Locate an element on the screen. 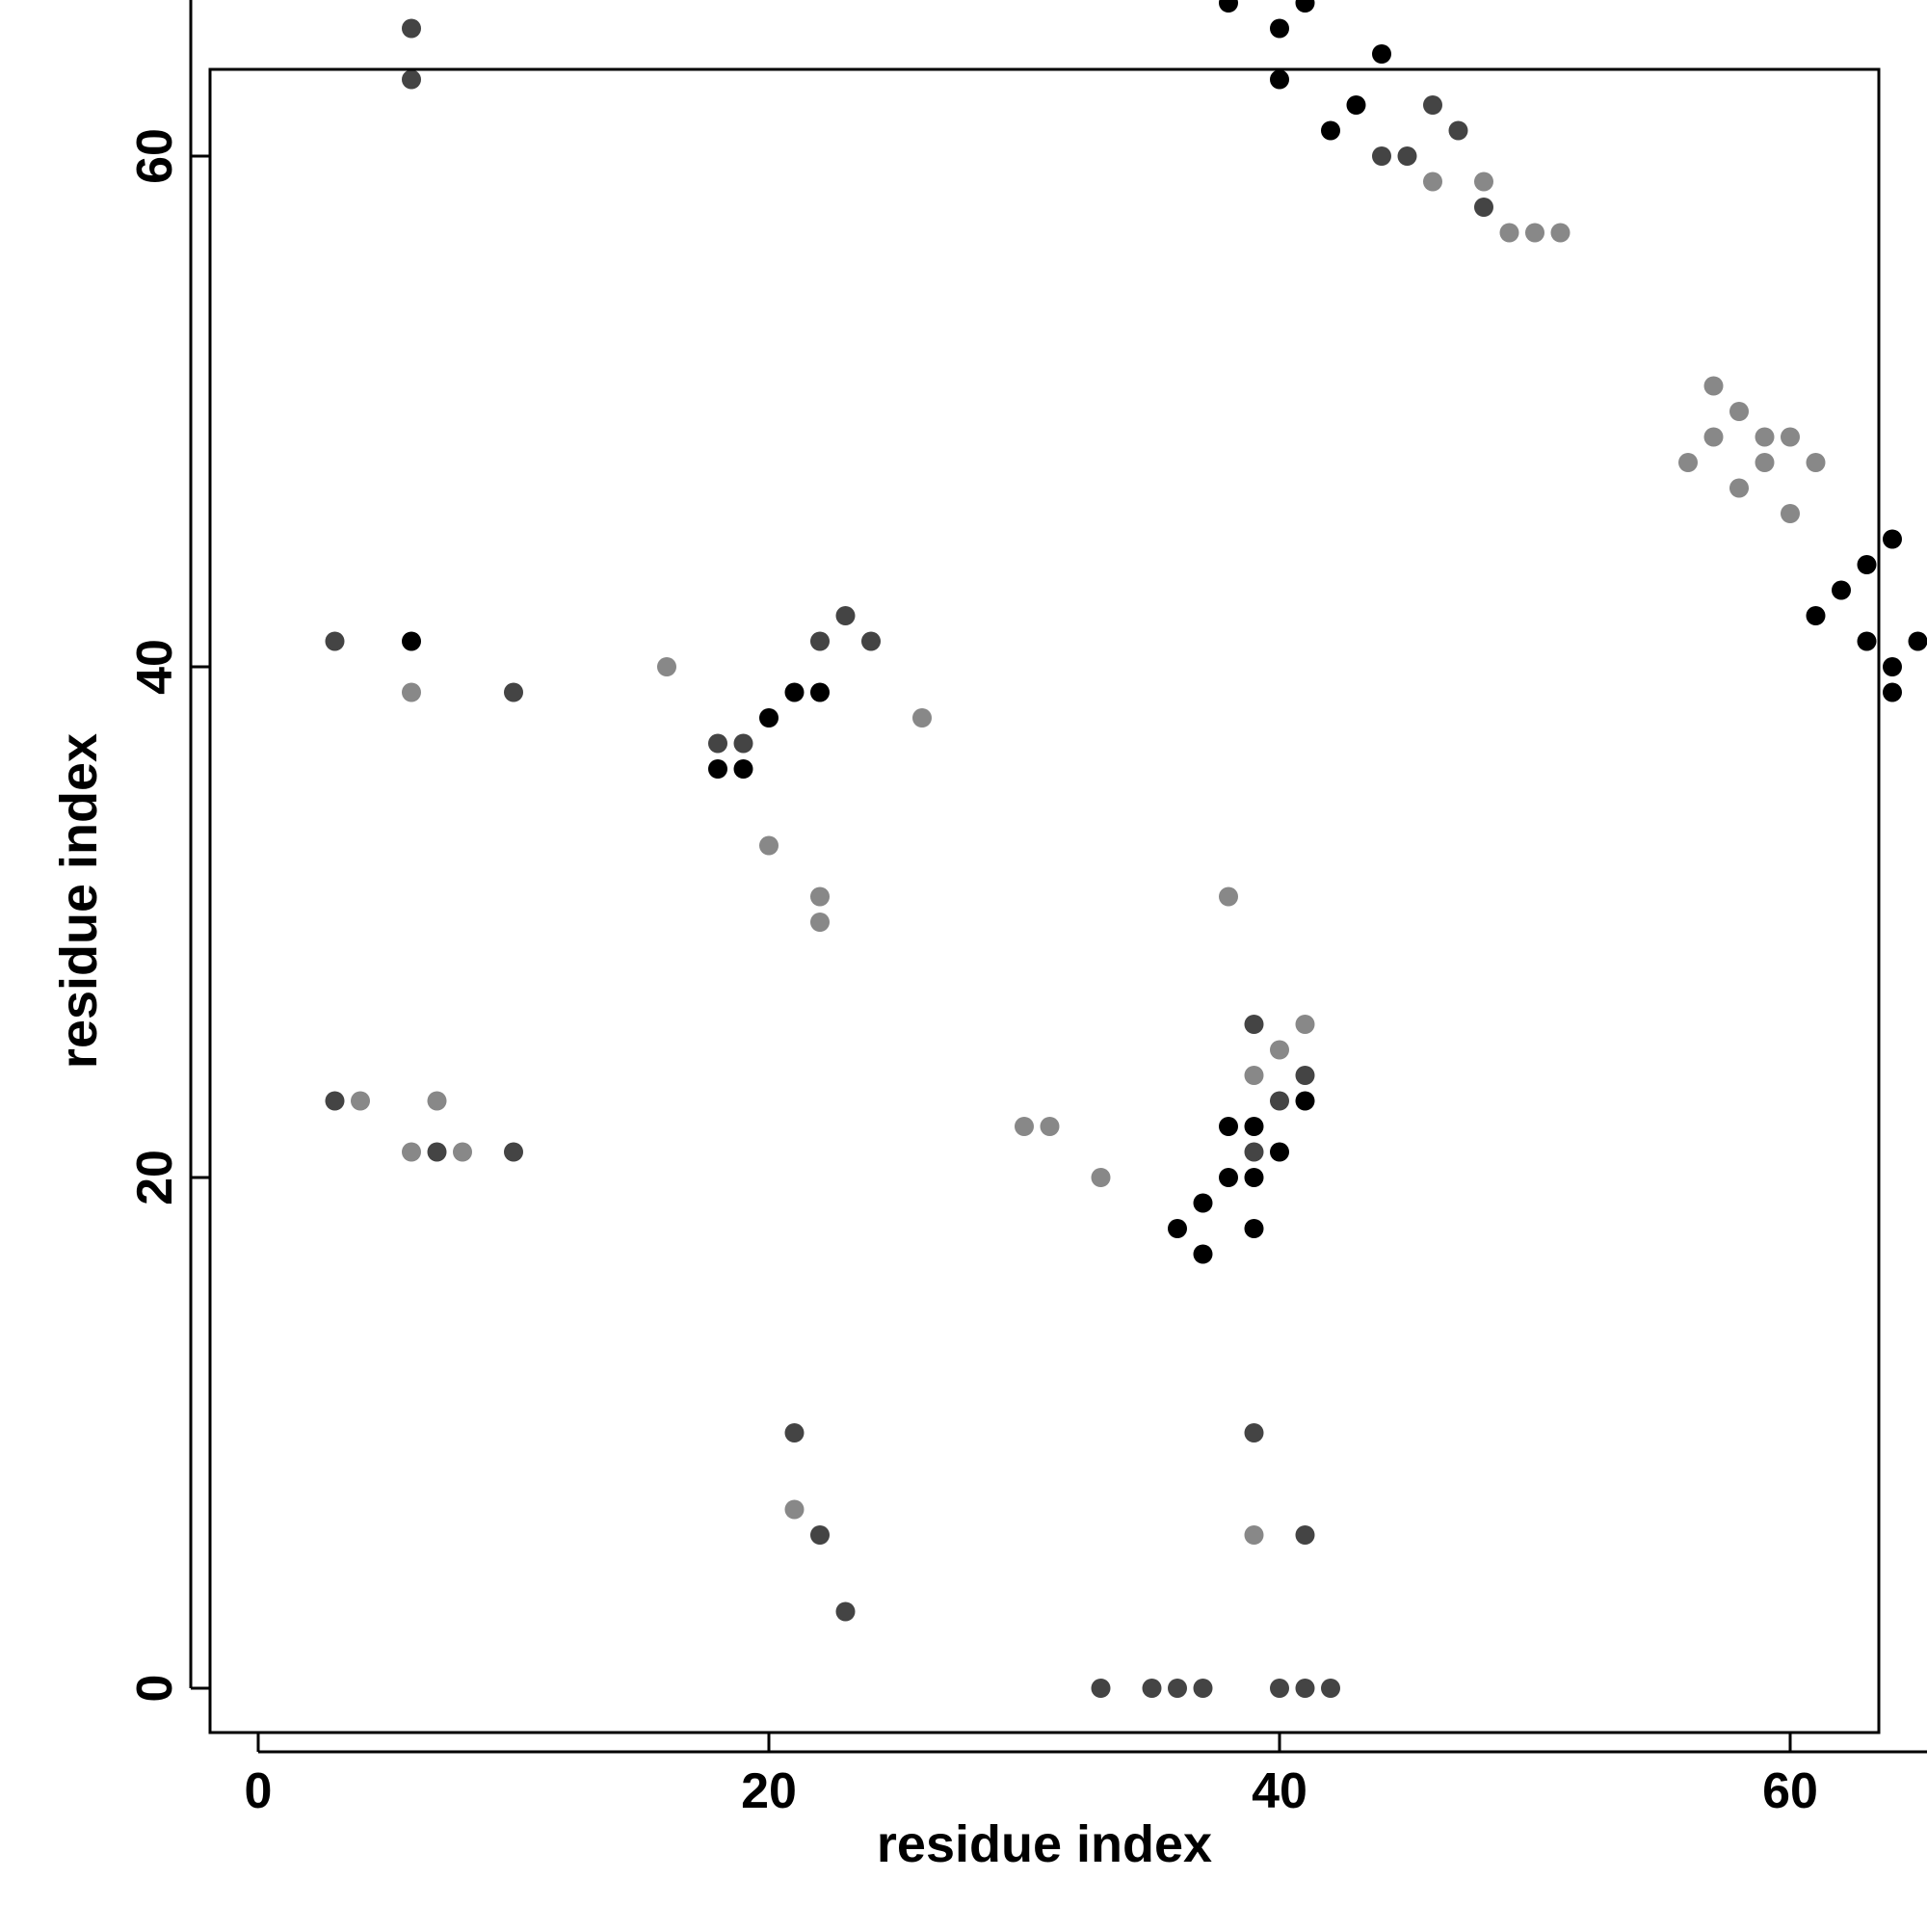 The image size is (1927, 1932). x-tick-label: 20 is located at coordinates (769, 1791).